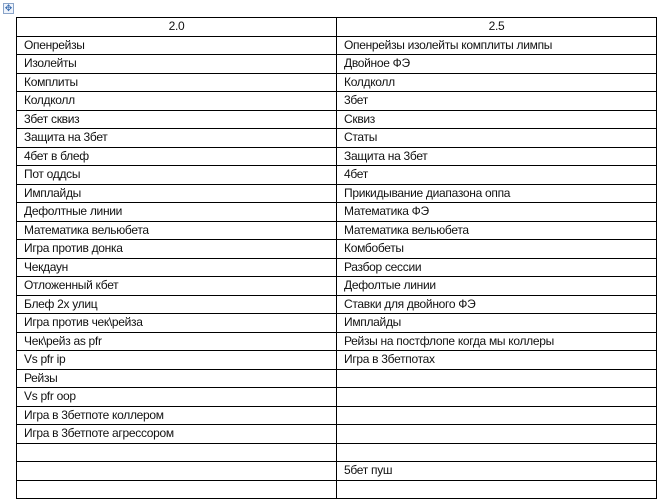 Image resolution: width=665 pixels, height=499 pixels. What do you see at coordinates (496, 323) in the screenshot?
I see `cell-2-5: Имплайды` at bounding box center [496, 323].